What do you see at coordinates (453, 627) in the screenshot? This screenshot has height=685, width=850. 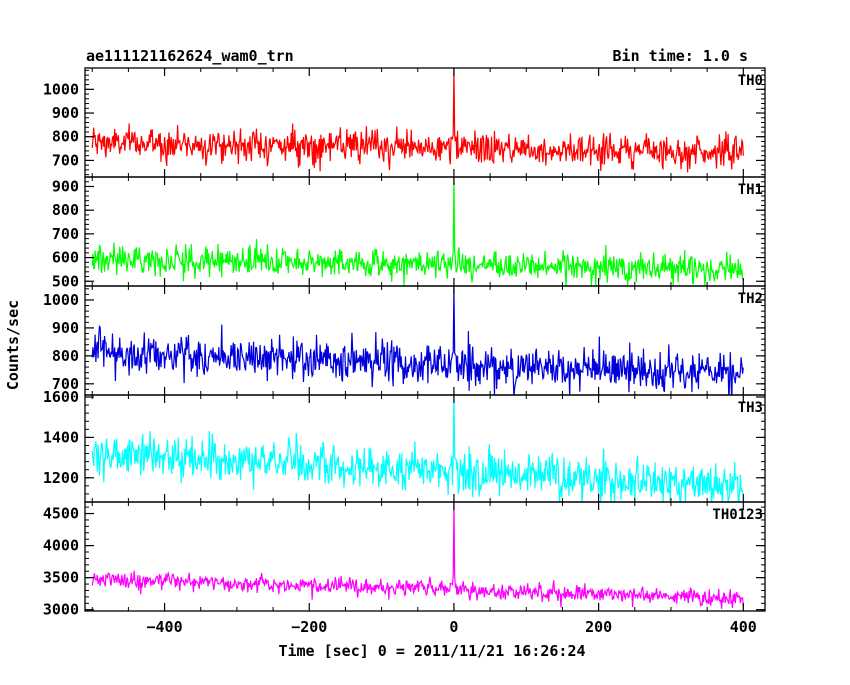 I see `x-tick-label: 0` at bounding box center [453, 627].